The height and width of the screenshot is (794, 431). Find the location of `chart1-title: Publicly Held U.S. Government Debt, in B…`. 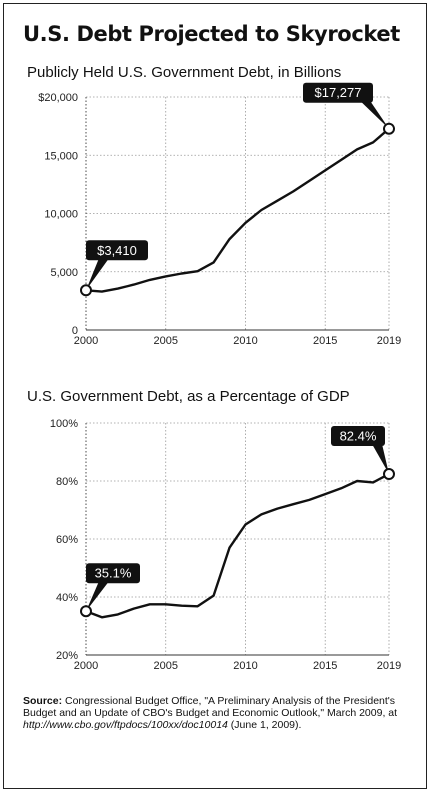

chart1-title: Publicly Held U.S. Government Debt, in B… is located at coordinates (184, 72).